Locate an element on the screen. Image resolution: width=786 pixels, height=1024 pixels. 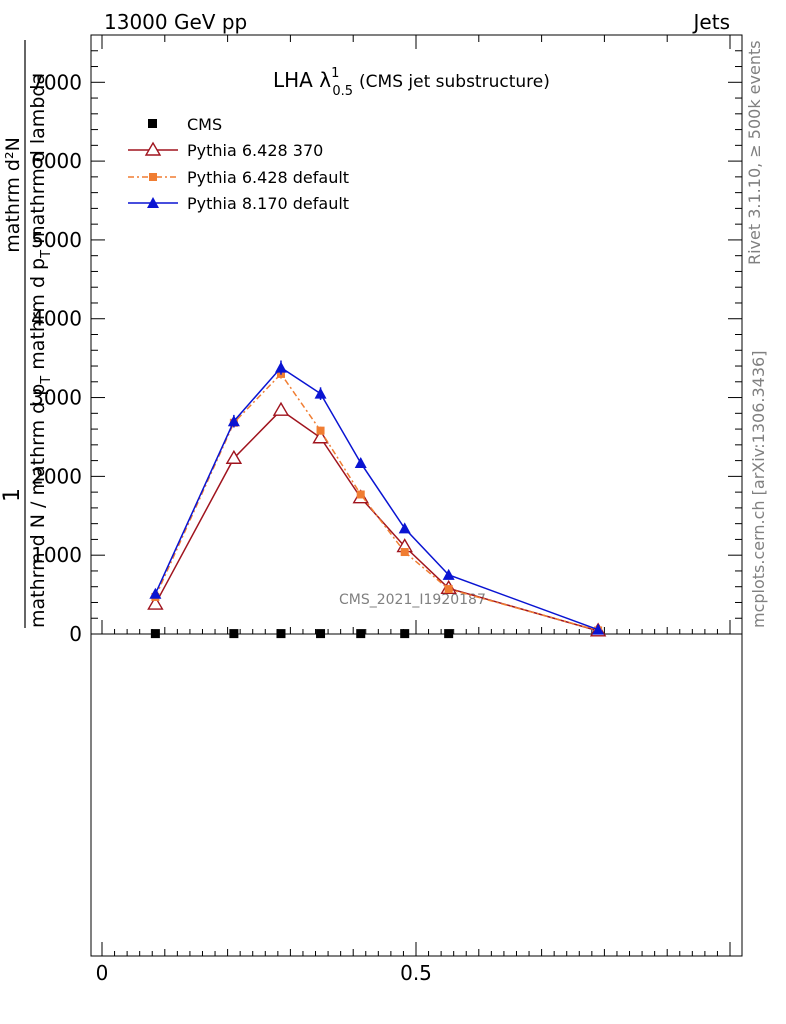
legend-label-p6-default: Pythia 6.428 default is located at coordinates (268, 177).